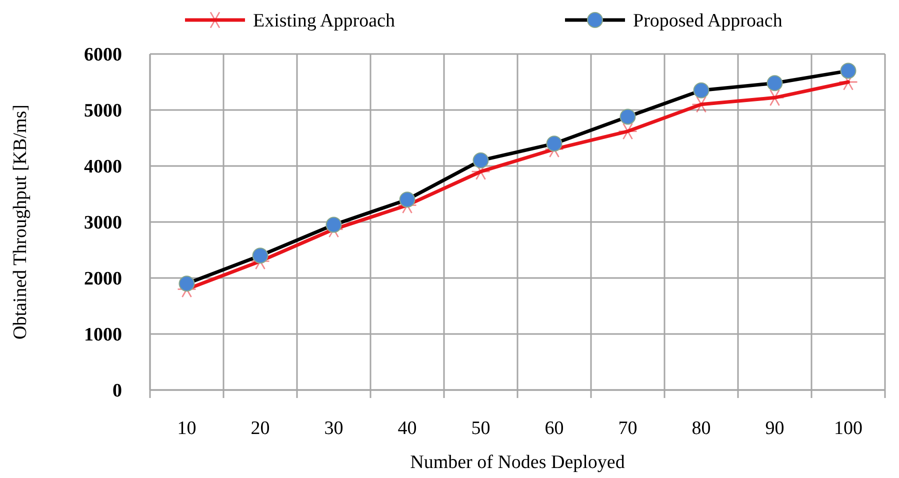 The image size is (899, 478). Describe the element at coordinates (117, 391) in the screenshot. I see `y-tick-label: 0` at that location.